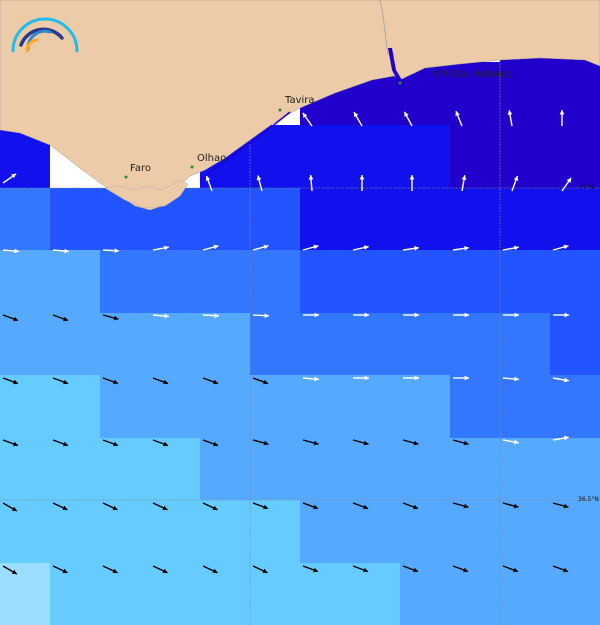 The height and width of the screenshot is (625, 600). I want to click on guadiana-river, so click(384, 28).